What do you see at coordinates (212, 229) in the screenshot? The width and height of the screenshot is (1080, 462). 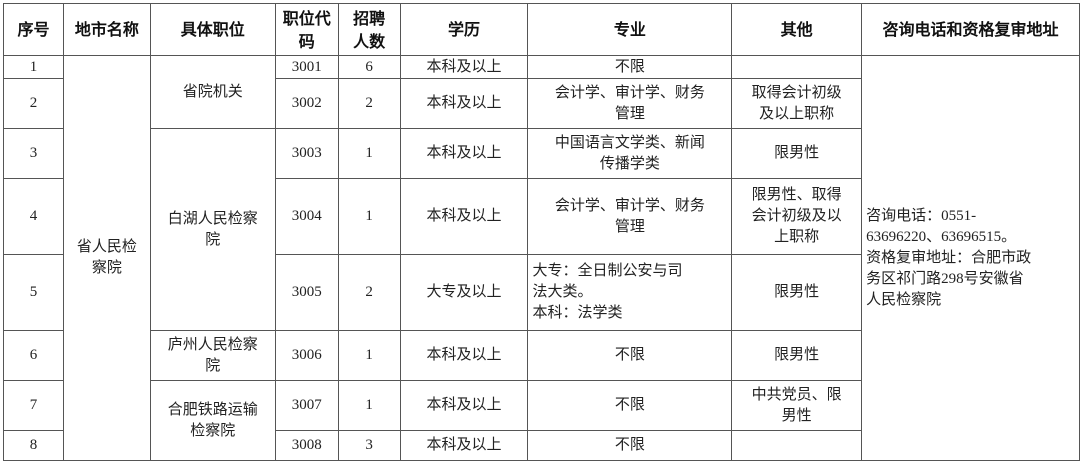 I see `position-cell: 白湖人民检察 院` at bounding box center [212, 229].